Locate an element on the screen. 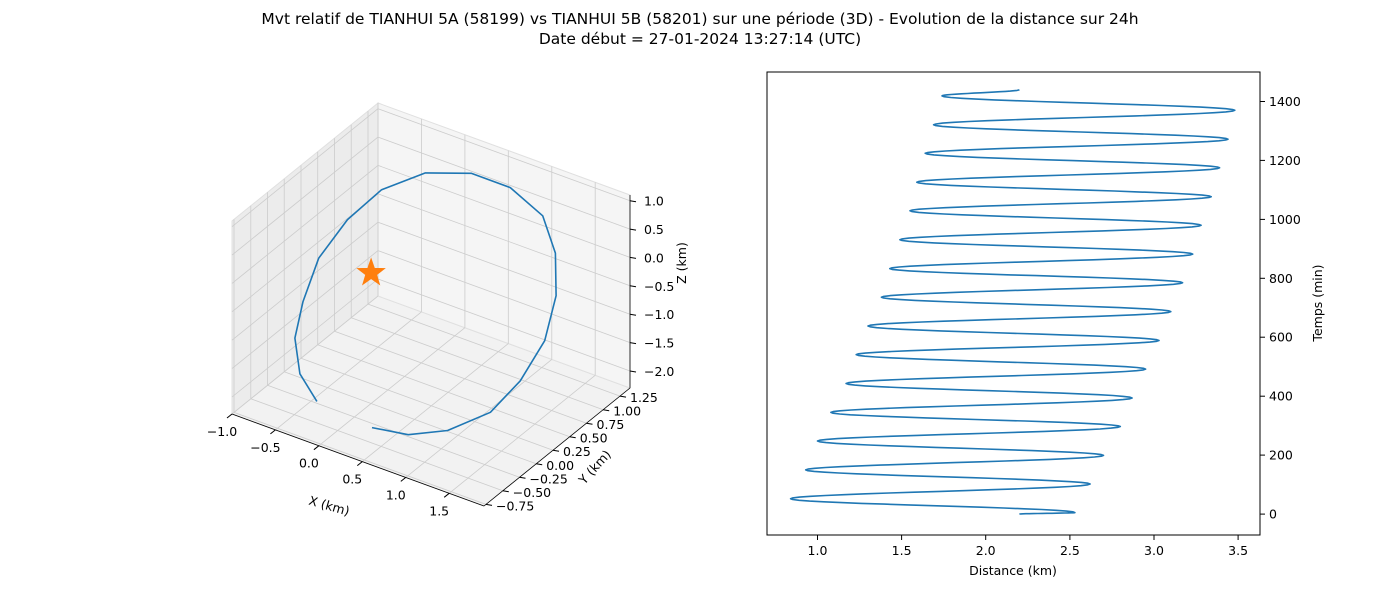 The image size is (1400, 600). y-tick-label: 1000 is located at coordinates (1285, 219).